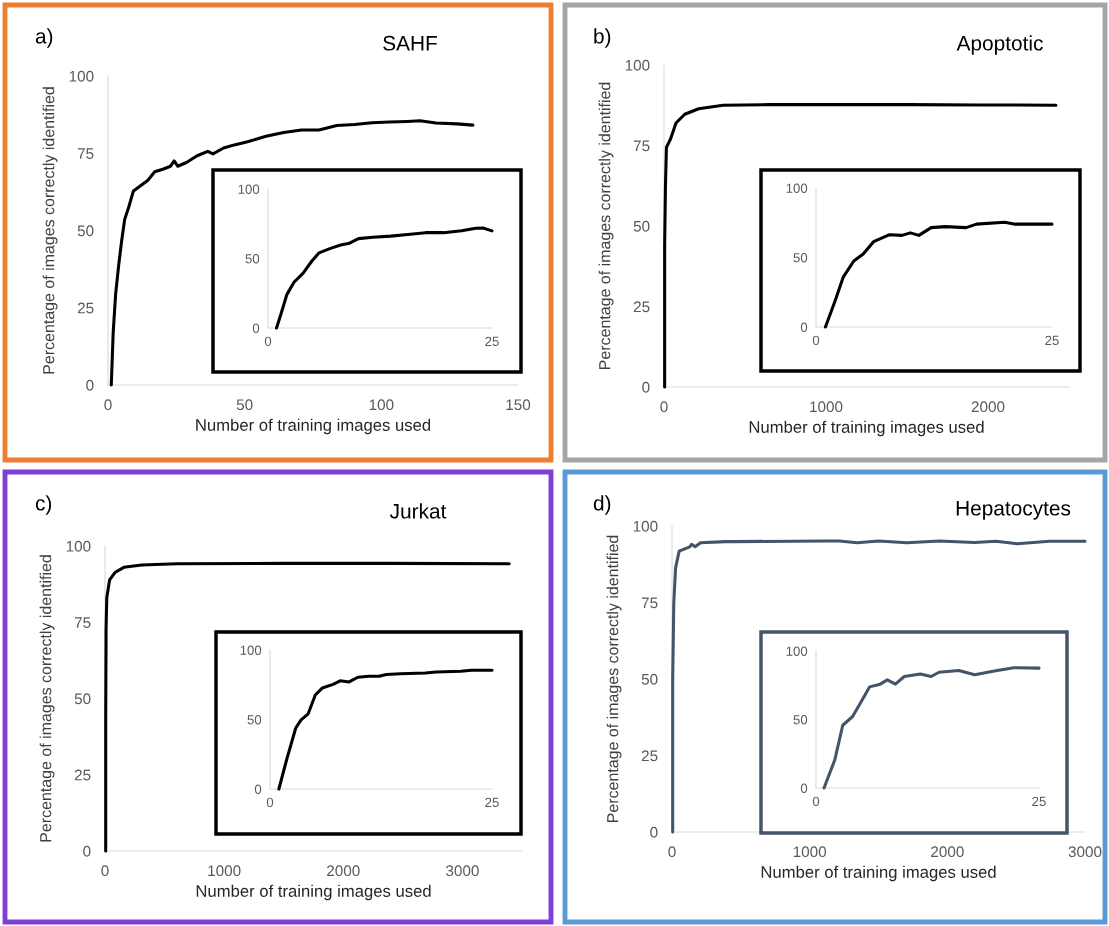  What do you see at coordinates (999, 45) in the screenshot?
I see `chart-title: Apoptotic` at bounding box center [999, 45].